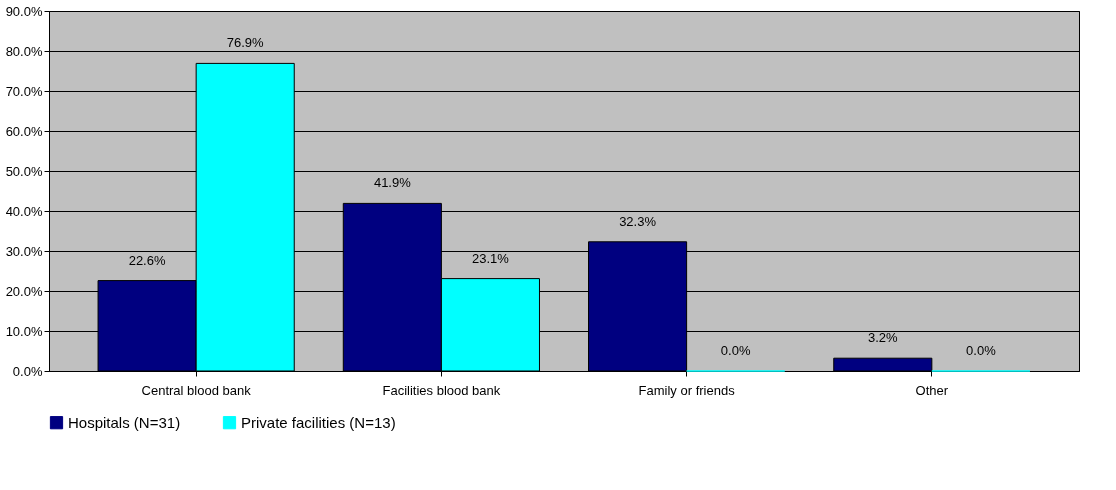 The width and height of the screenshot is (1116, 490). I want to click on data-label: 22.6%, so click(147, 260).